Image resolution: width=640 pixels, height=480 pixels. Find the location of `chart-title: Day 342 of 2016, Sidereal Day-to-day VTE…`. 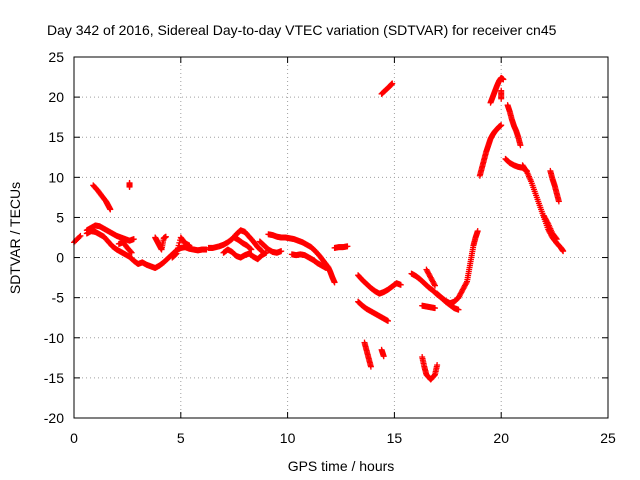

chart-title: Day 342 of 2016, Sidereal Day-to-day VTE… is located at coordinates (302, 30).